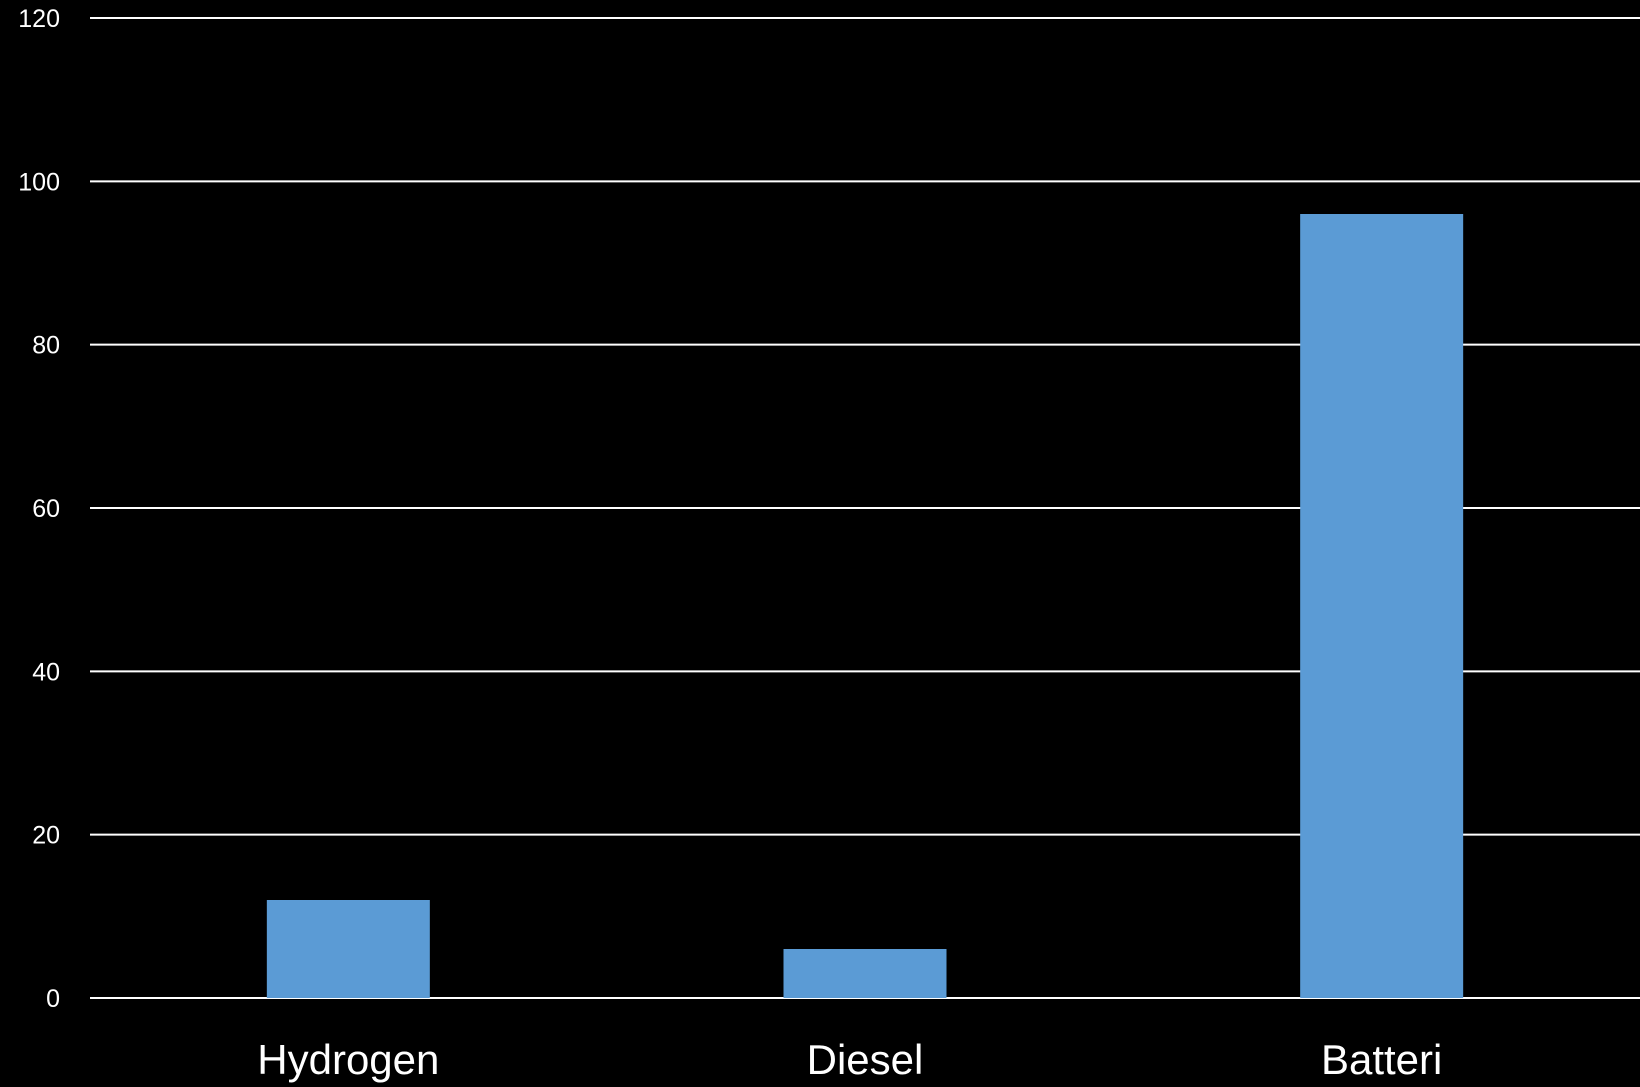 This screenshot has height=1087, width=1640. What do you see at coordinates (39, 182) in the screenshot?
I see `y-tick-label: 100` at bounding box center [39, 182].